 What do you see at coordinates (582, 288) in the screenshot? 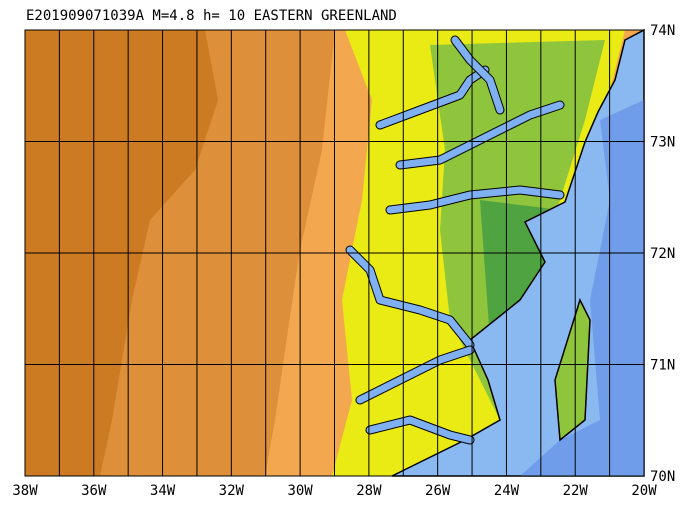
I see `sea-deep` at bounding box center [582, 288].